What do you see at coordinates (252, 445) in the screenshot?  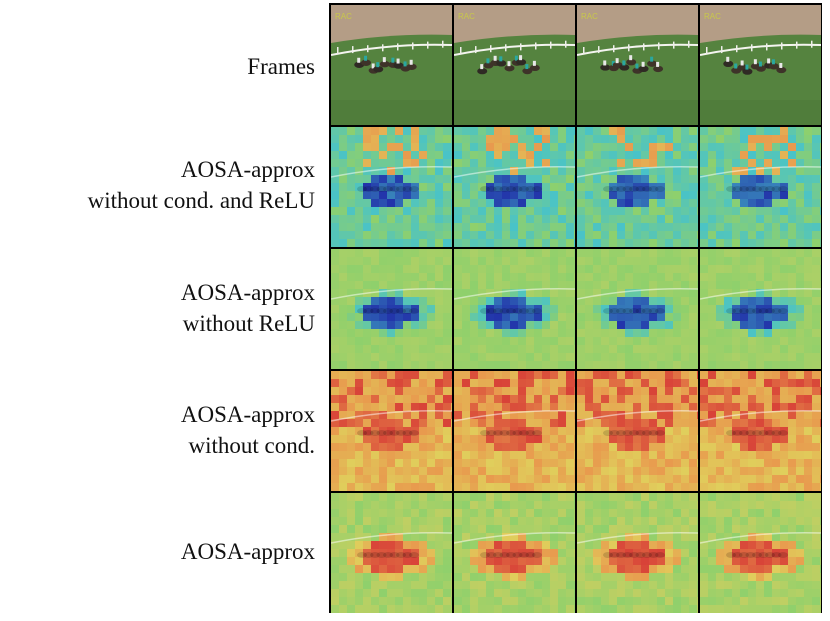 I see `row-label-line: without cond.` at bounding box center [252, 445].